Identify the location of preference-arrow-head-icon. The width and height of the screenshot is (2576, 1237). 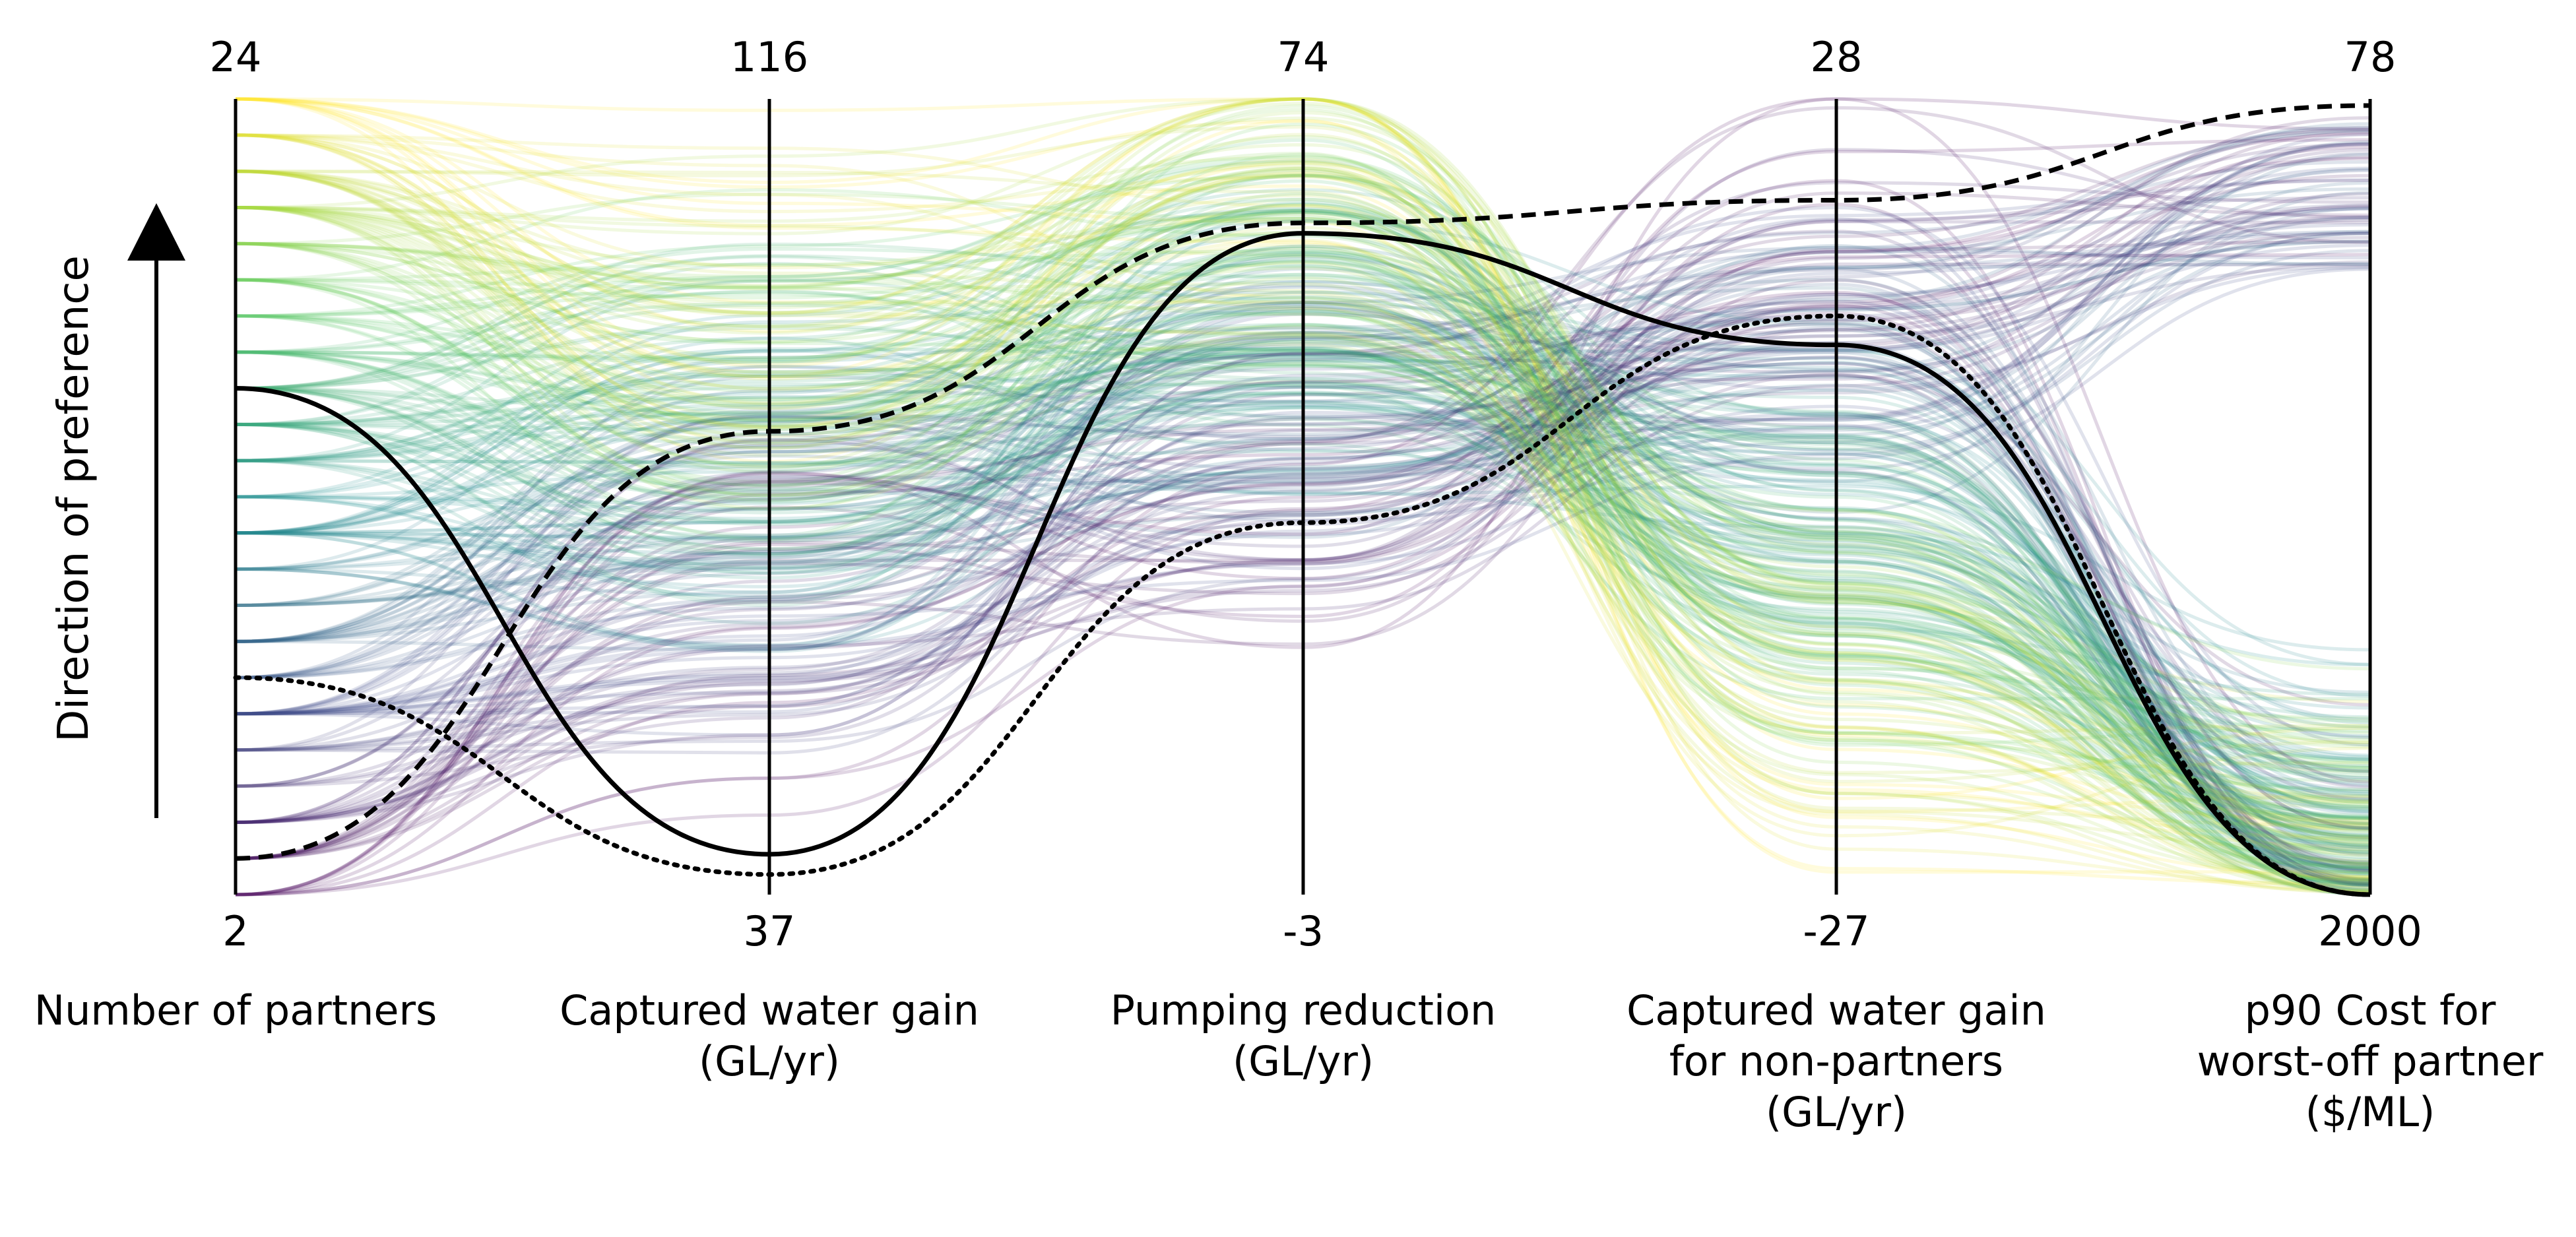
(156, 232).